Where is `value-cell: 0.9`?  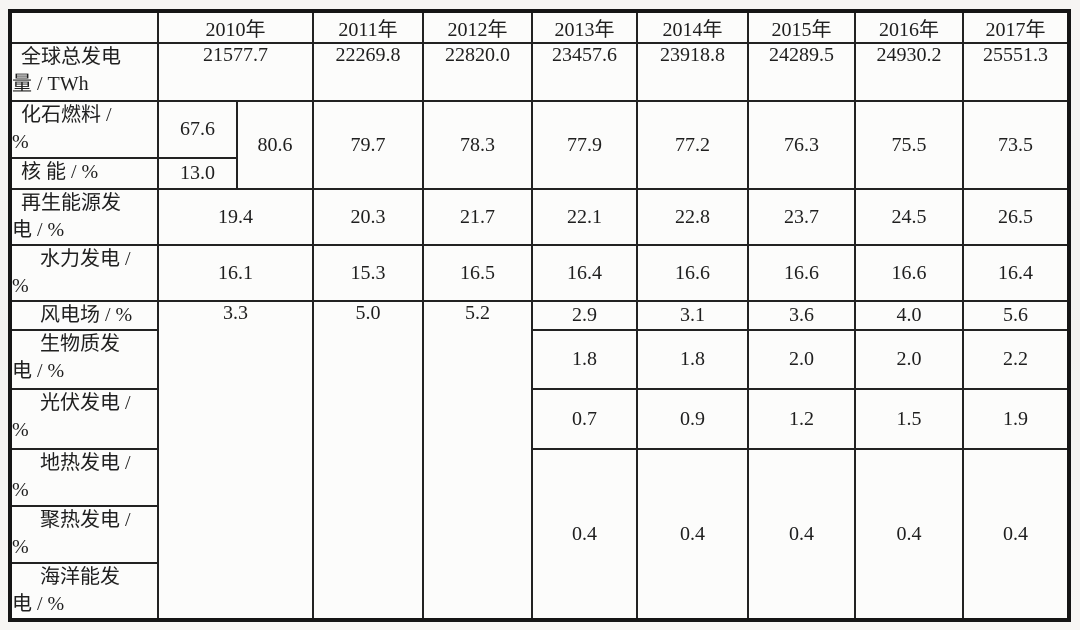
value-cell: 0.9 is located at coordinates (692, 419).